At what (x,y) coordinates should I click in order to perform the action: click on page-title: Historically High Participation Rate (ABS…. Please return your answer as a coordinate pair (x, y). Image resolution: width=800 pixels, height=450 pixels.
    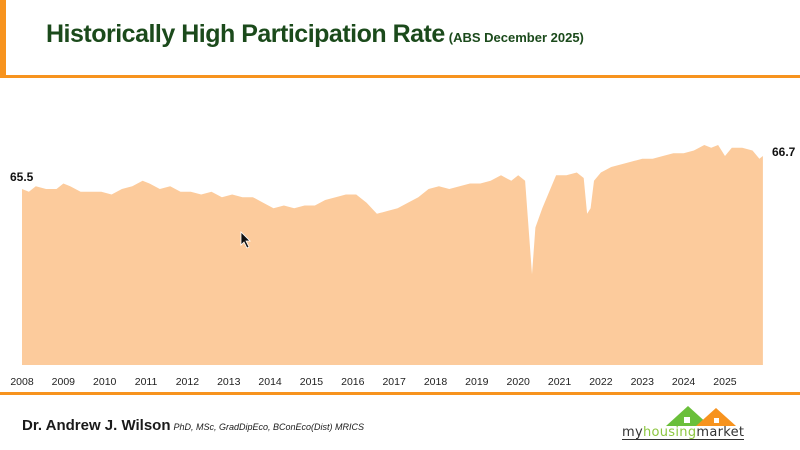
    Looking at the image, I should click on (315, 34).